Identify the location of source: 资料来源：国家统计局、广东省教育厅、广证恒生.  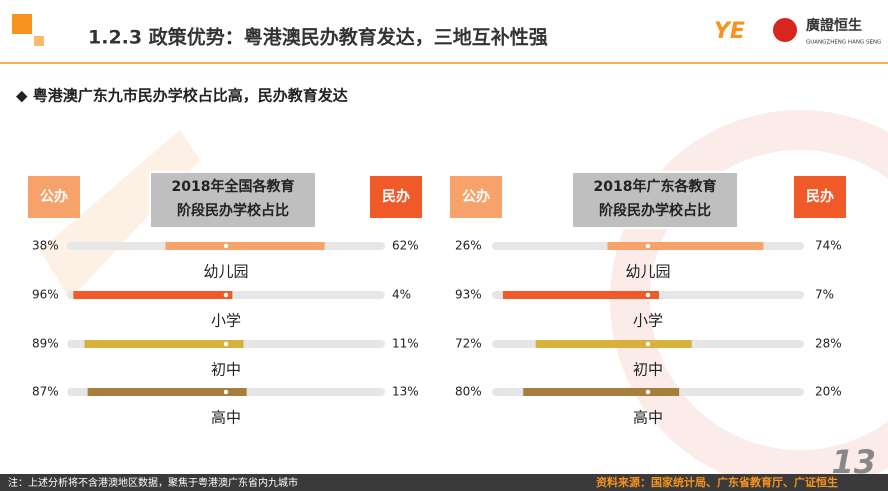
(717, 482).